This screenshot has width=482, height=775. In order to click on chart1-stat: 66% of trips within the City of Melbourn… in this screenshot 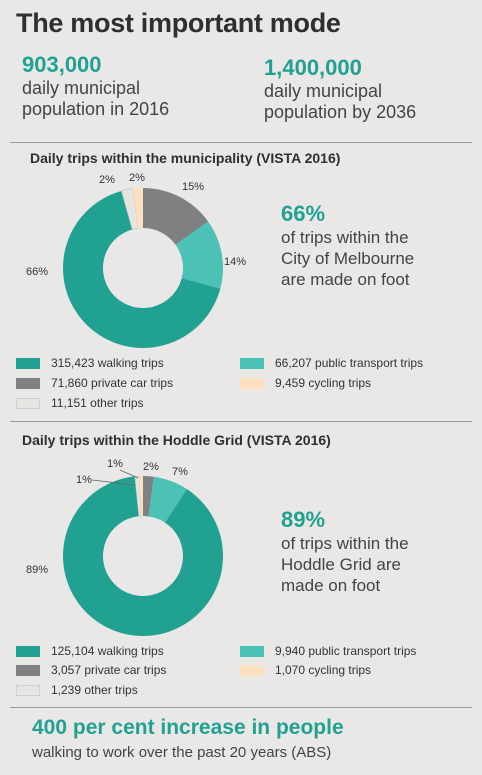, I will do `click(347, 245)`.